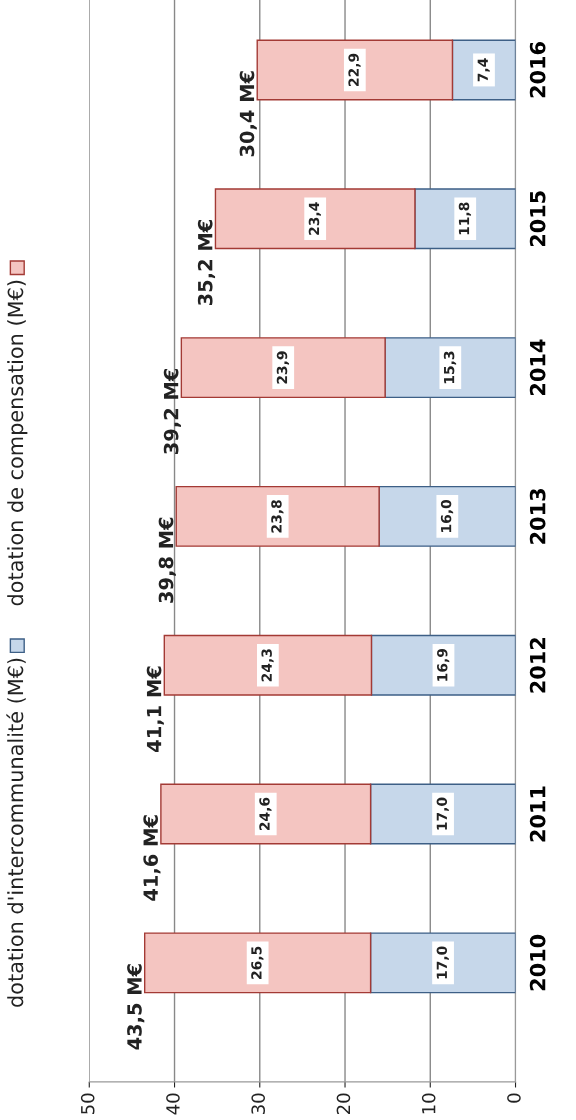  What do you see at coordinates (514, 1098) in the screenshot?
I see `x-tick-label: 0` at bounding box center [514, 1098].